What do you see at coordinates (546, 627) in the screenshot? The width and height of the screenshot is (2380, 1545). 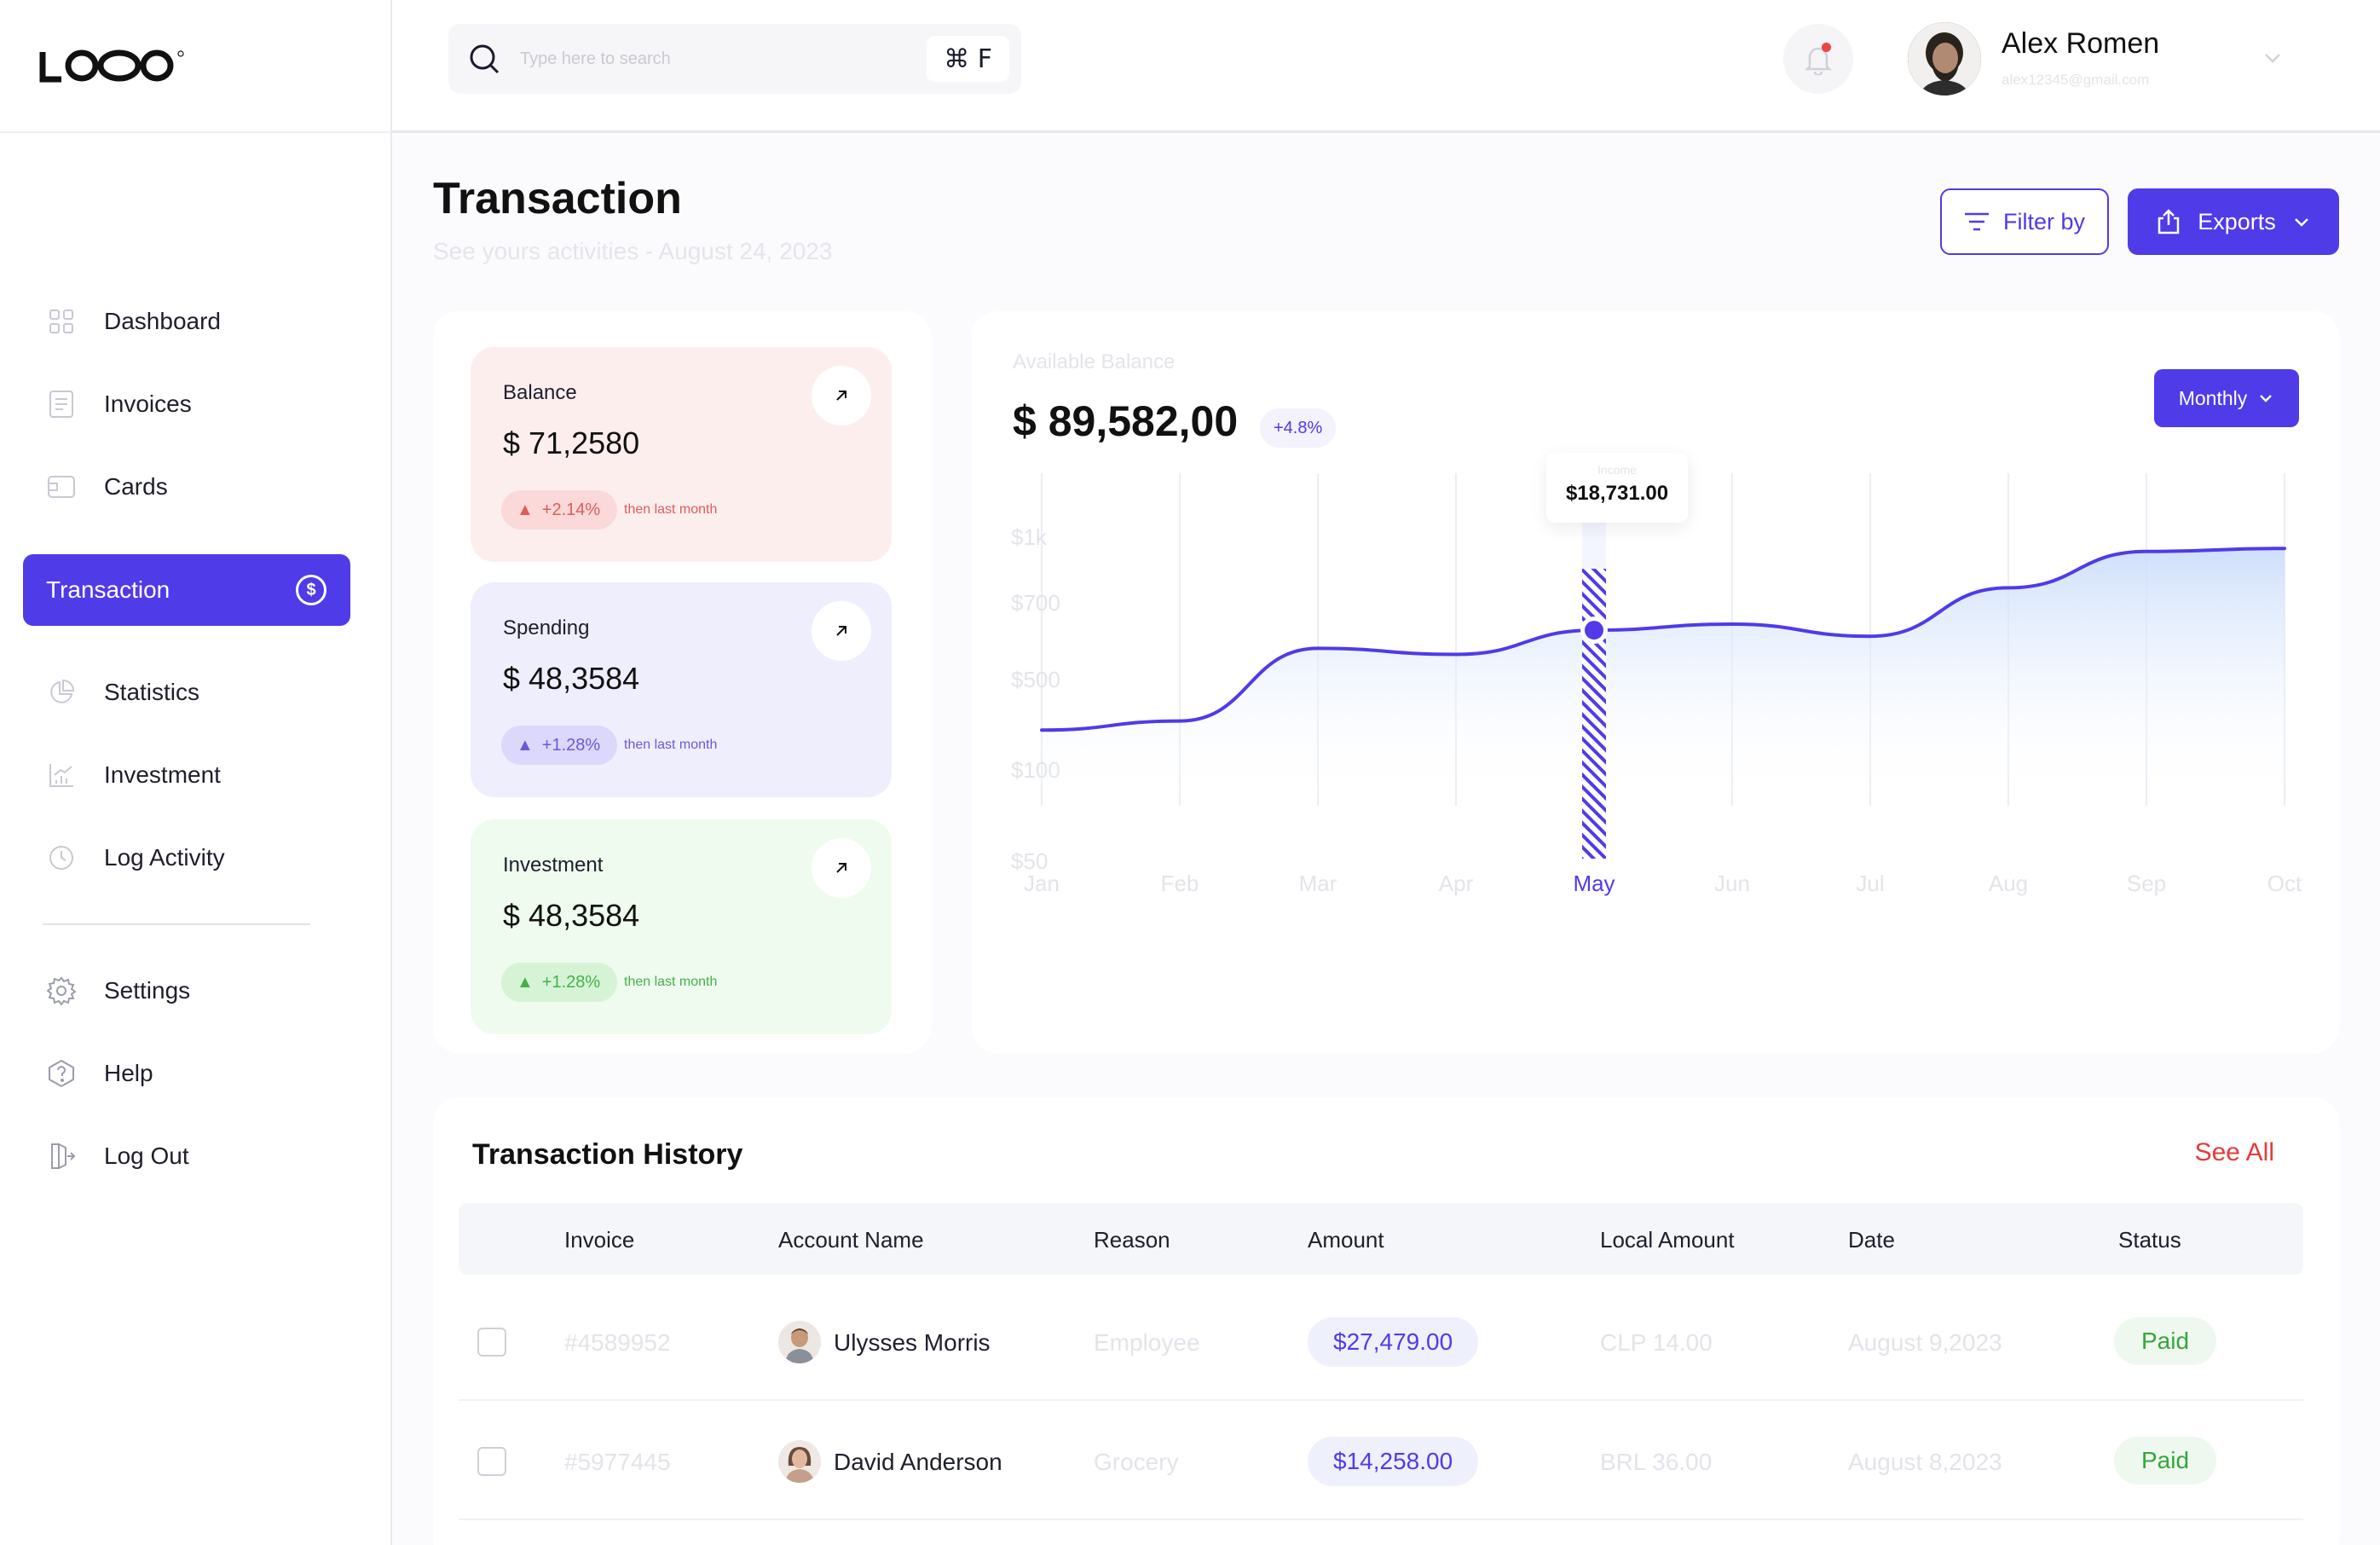 I see `card-label: Spending` at bounding box center [546, 627].